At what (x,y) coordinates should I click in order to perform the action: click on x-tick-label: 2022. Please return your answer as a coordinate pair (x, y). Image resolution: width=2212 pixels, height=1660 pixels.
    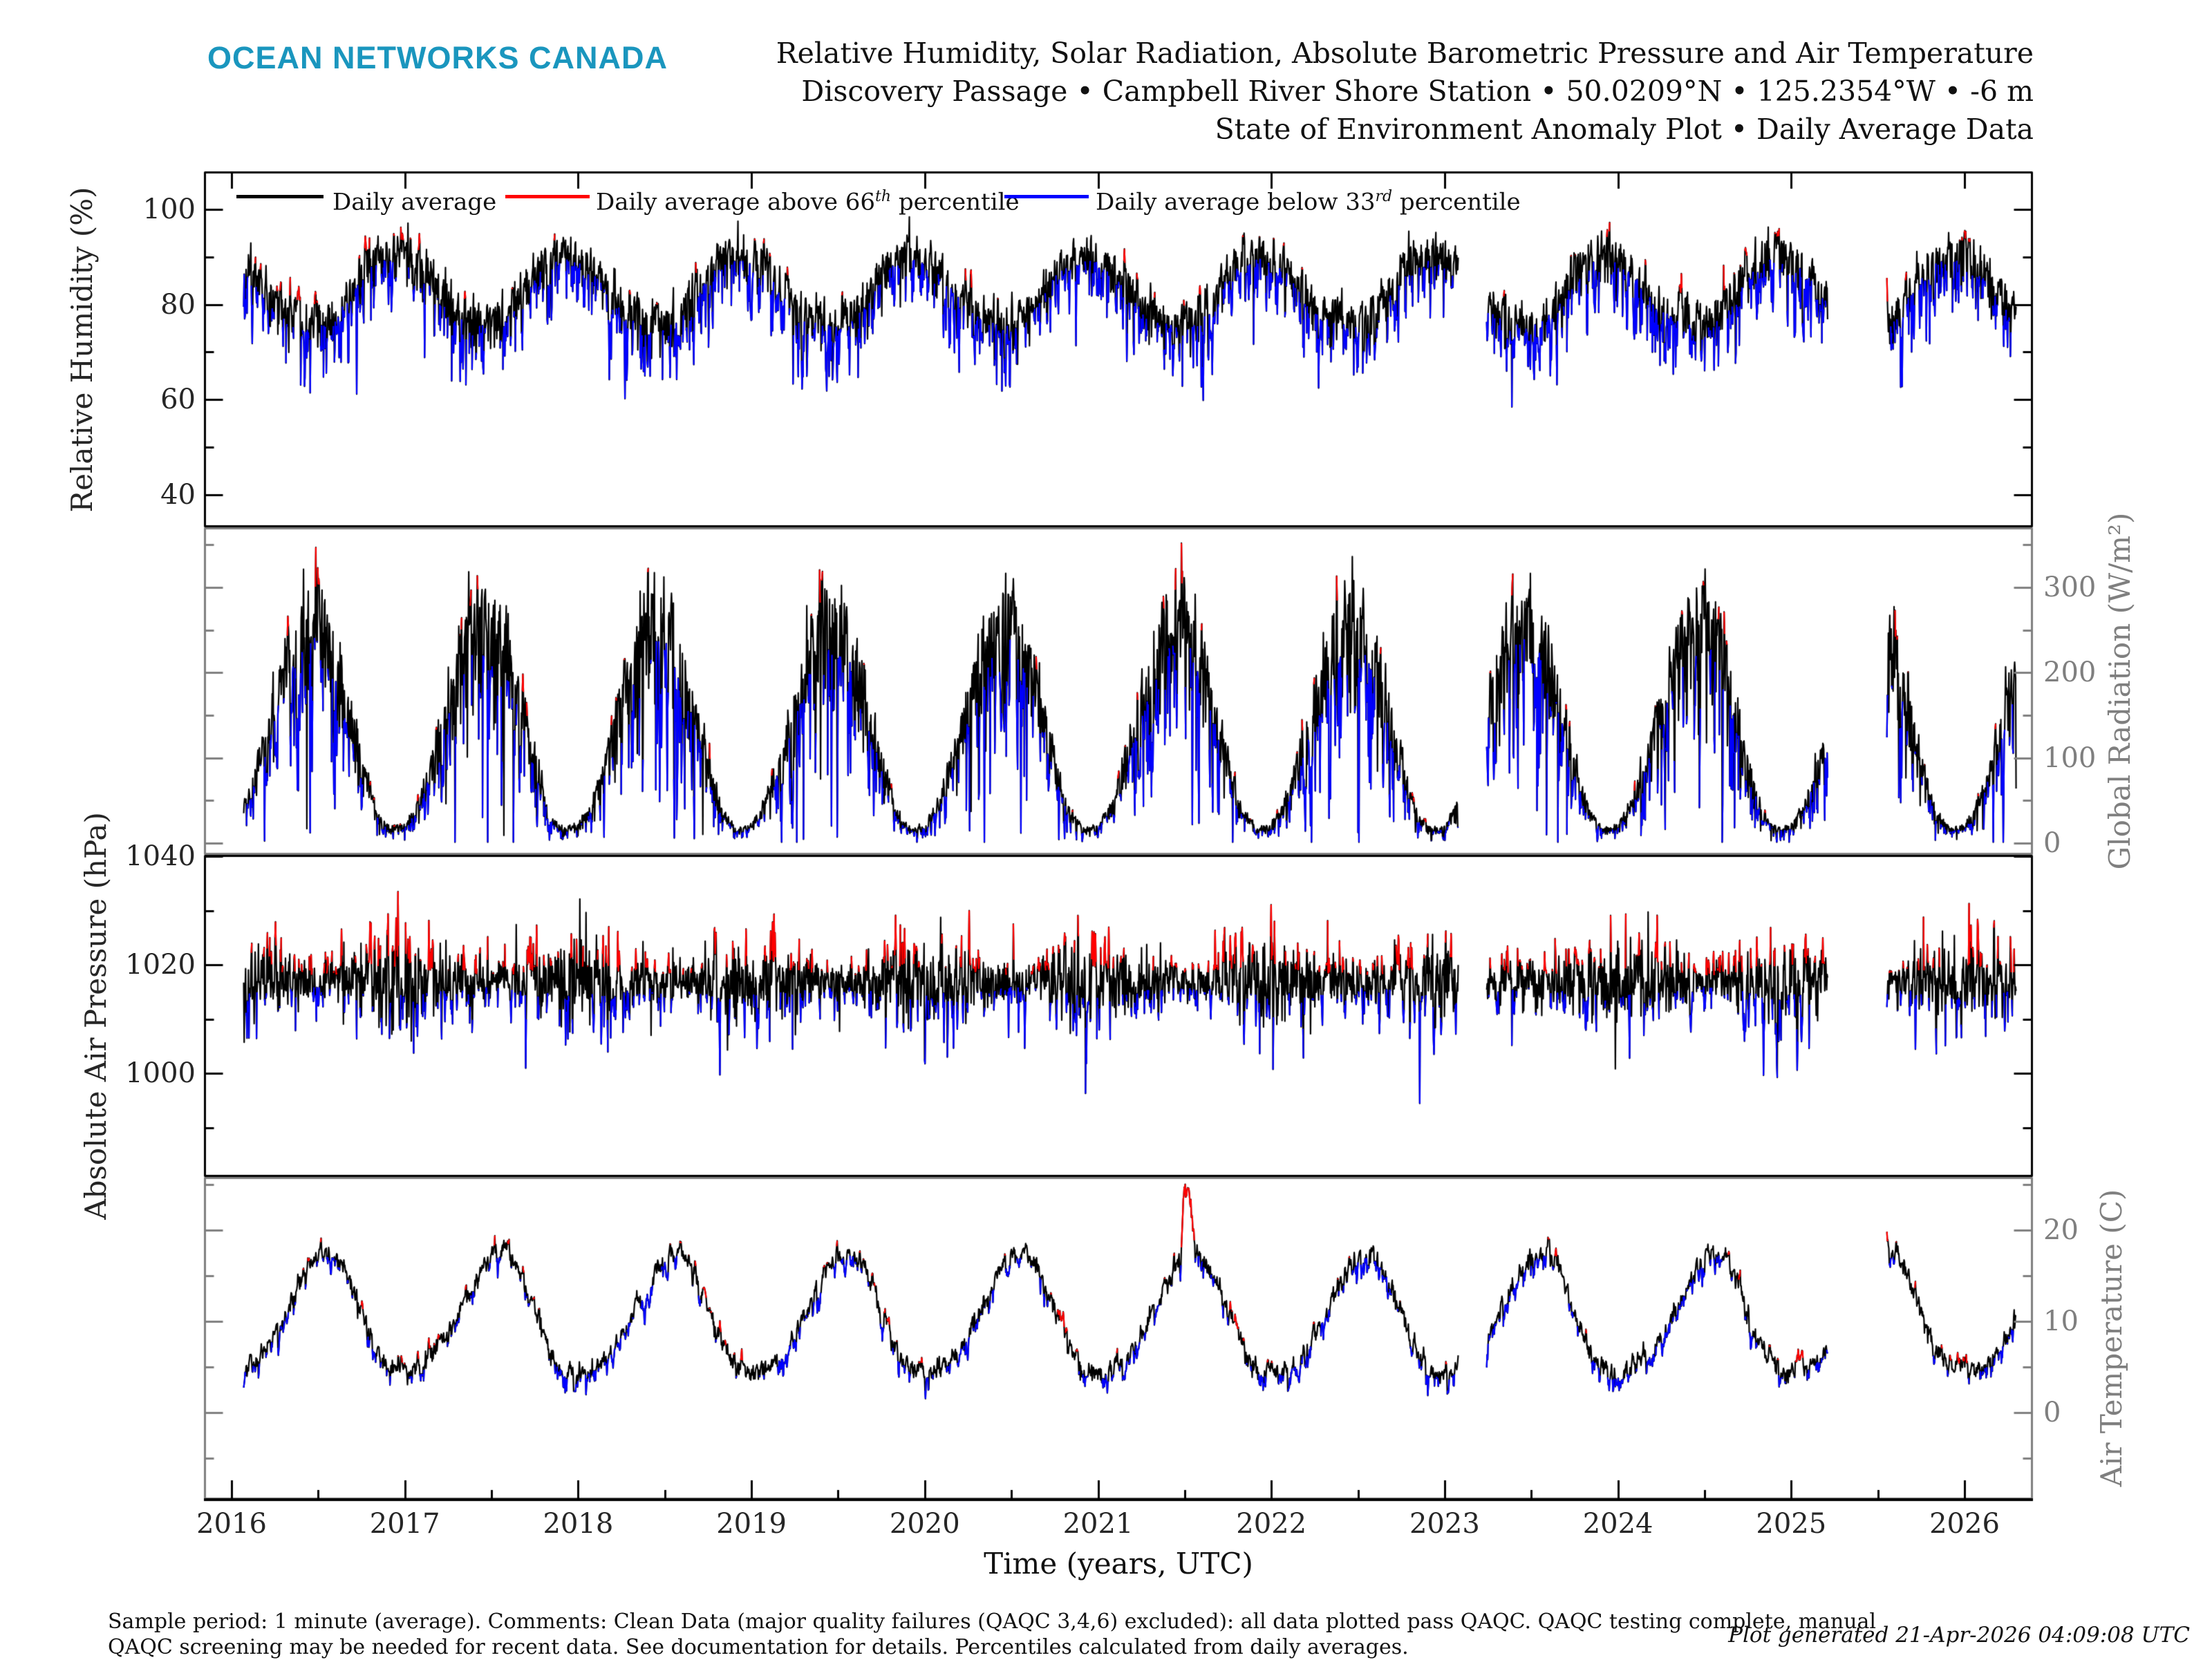
    Looking at the image, I should click on (1271, 1524).